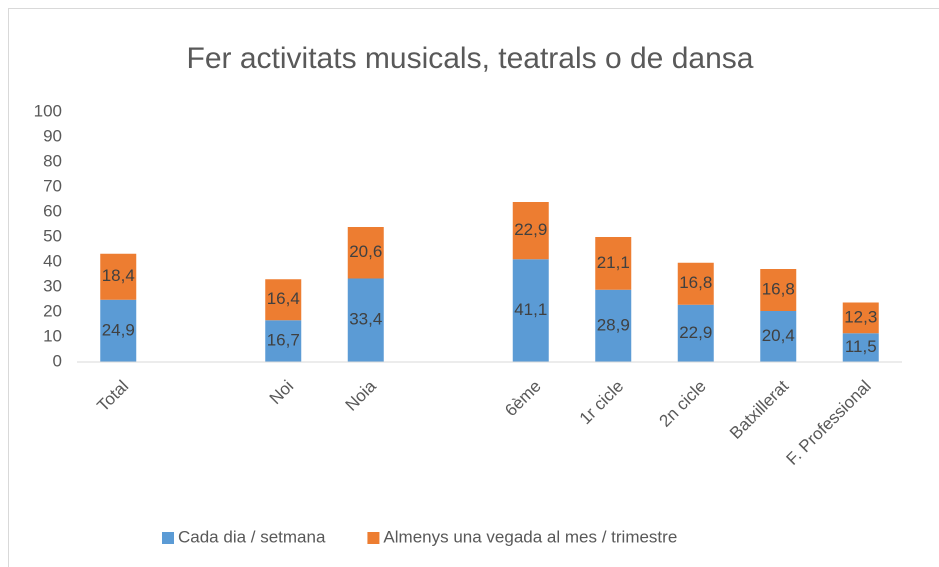 The width and height of the screenshot is (939, 567). I want to click on data-label: 11,5, so click(861, 346).